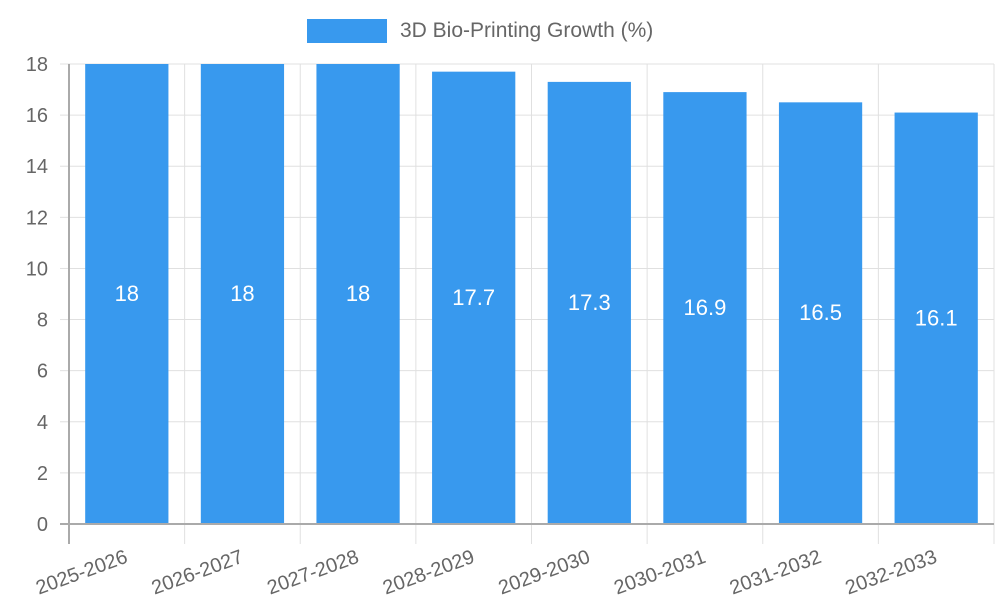 The image size is (1000, 600). I want to click on legend-label: 3D Bio-Printing Growth (%), so click(527, 30).